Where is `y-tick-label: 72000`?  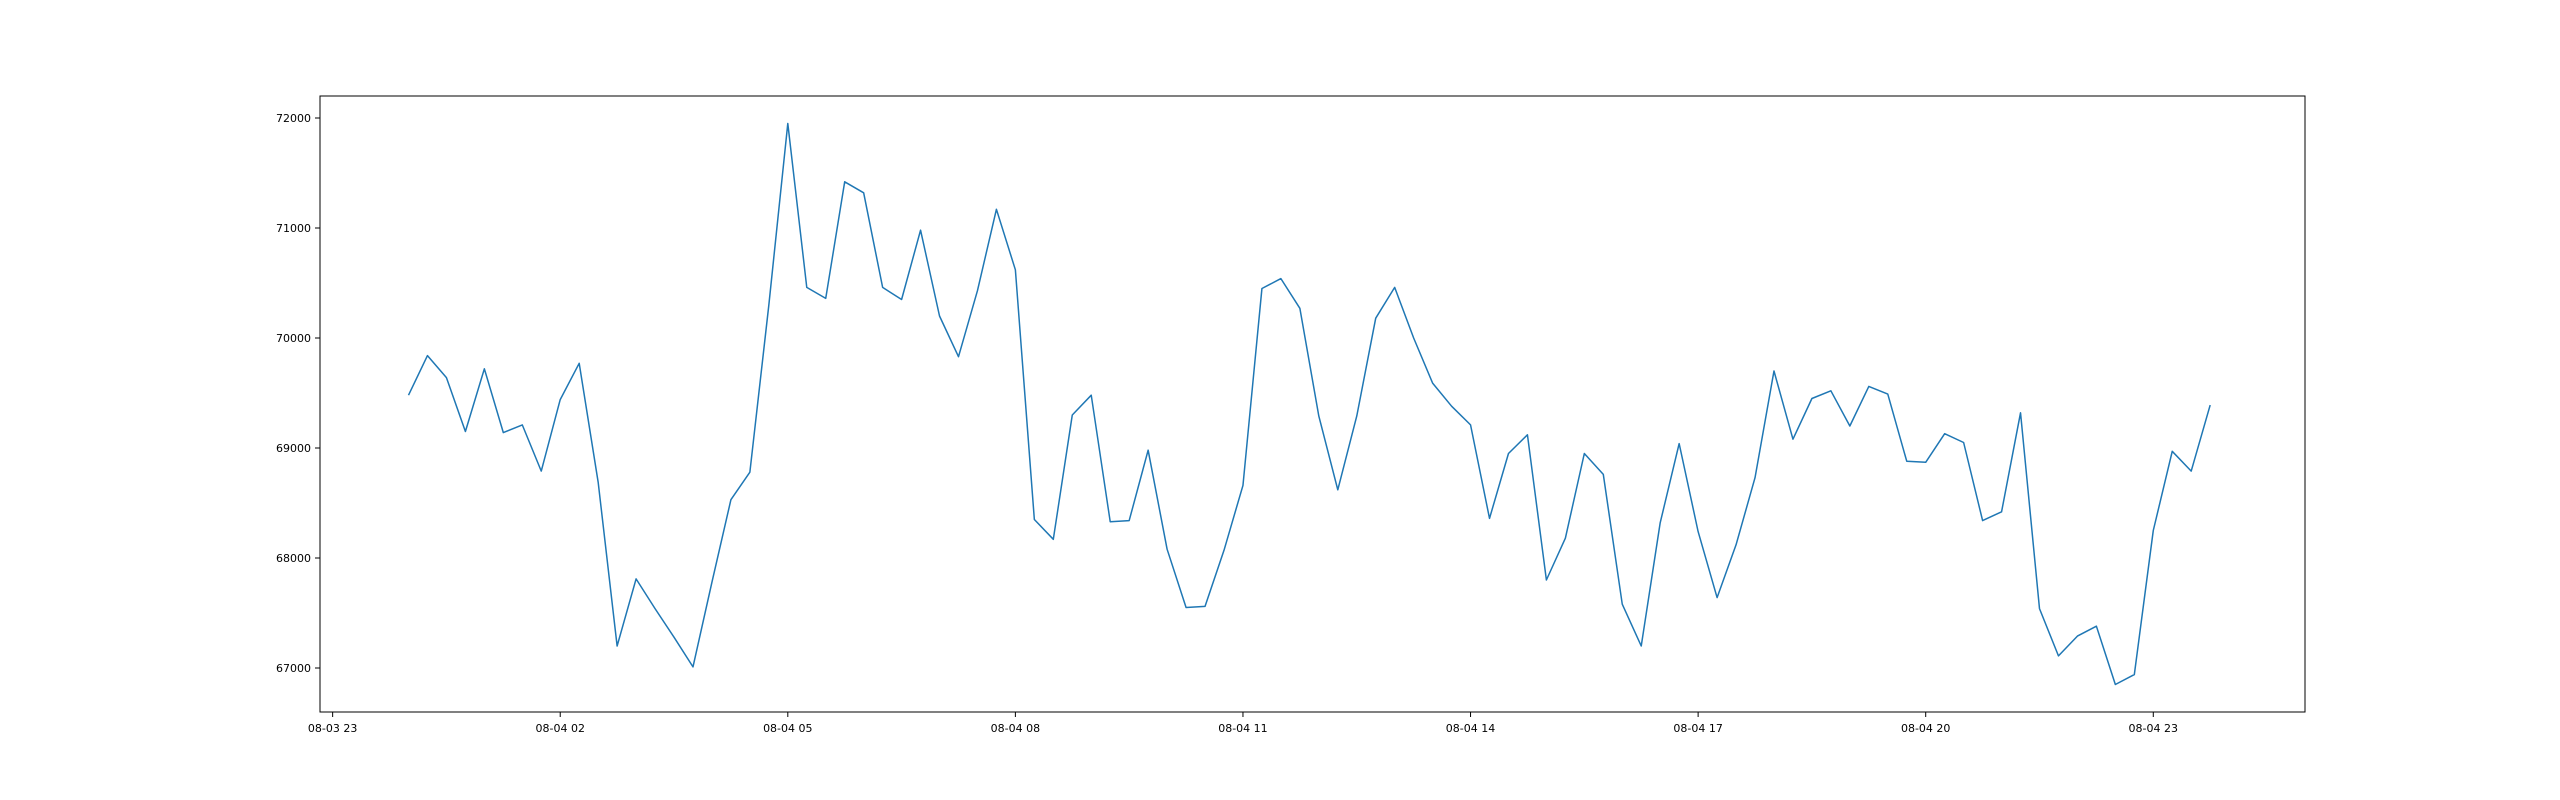
y-tick-label: 72000 is located at coordinates (293, 118).